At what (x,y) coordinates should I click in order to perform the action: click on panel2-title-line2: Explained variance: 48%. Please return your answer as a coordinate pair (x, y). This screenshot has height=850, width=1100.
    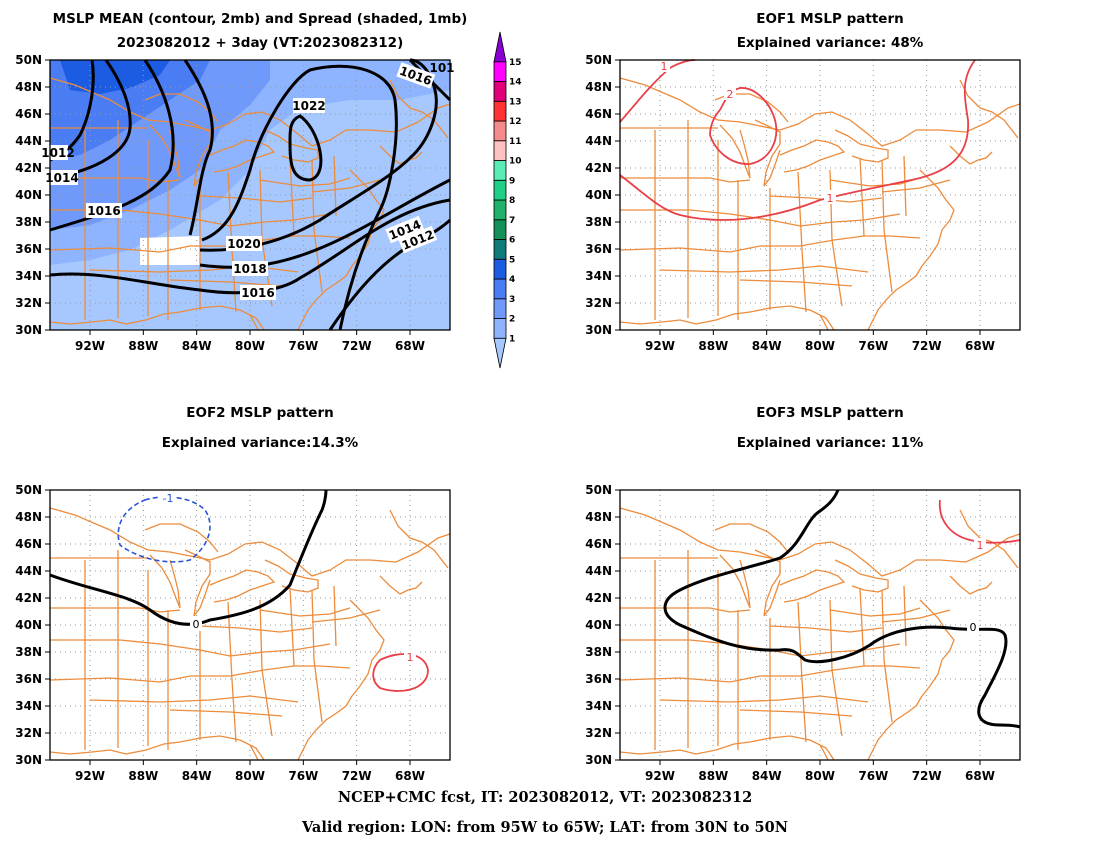
    Looking at the image, I should click on (830, 43).